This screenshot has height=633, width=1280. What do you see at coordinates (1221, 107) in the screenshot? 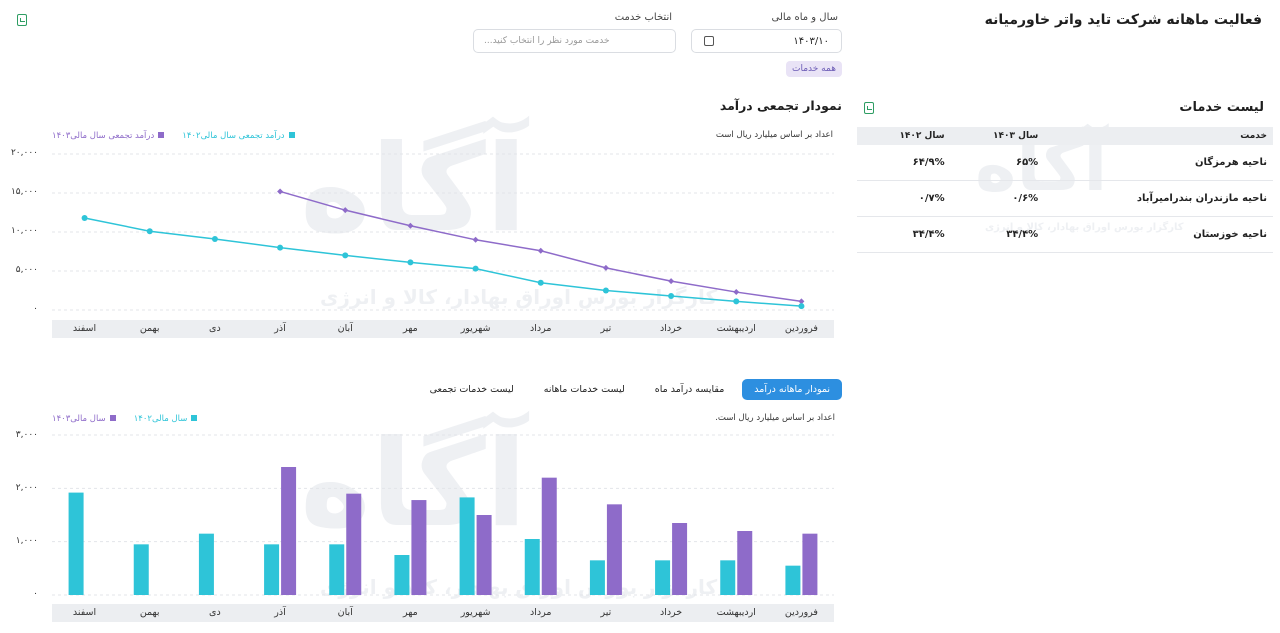
I see `services-title: لیست خدمات` at bounding box center [1221, 107].